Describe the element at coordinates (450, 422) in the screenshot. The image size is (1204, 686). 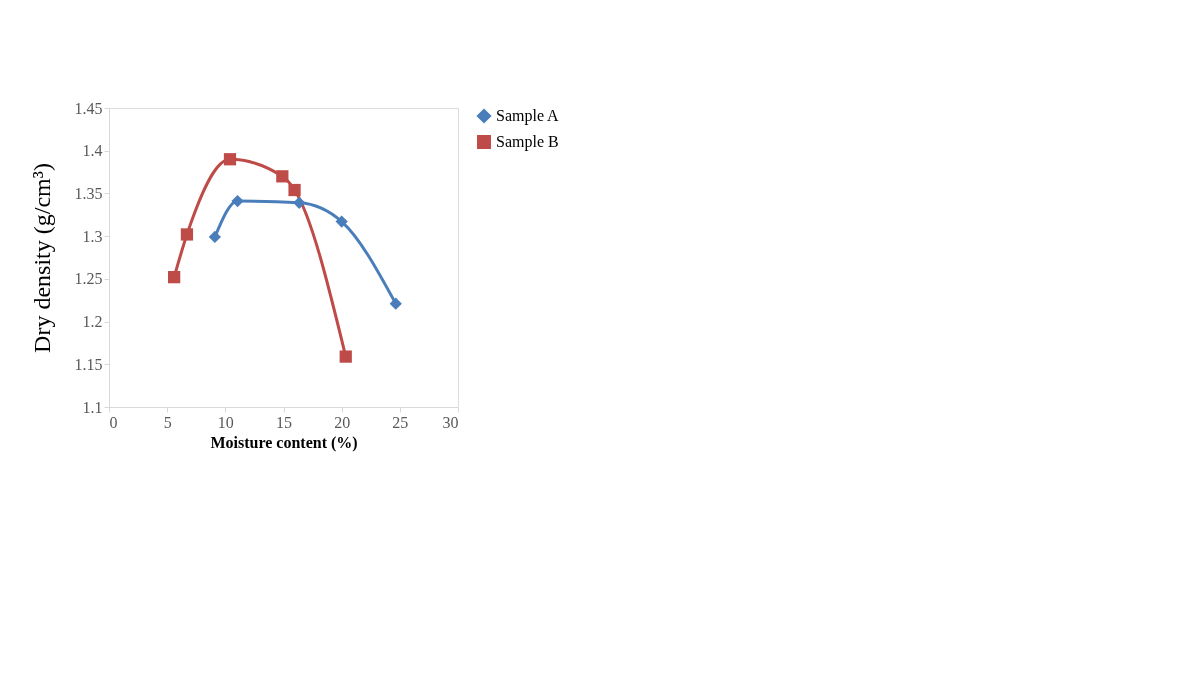
I see `x-tick-label: 30` at that location.